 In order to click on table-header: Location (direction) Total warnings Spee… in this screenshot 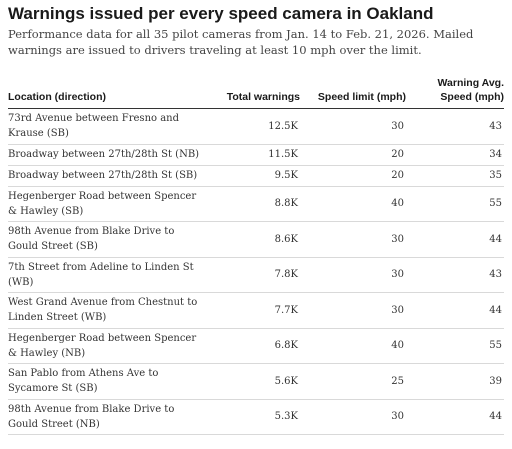, I will do `click(256, 92)`.